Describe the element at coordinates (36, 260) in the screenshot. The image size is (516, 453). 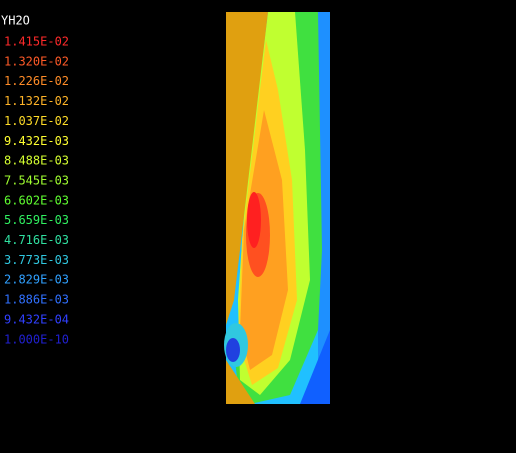
I see `legend-label: 3.773E-03` at that location.